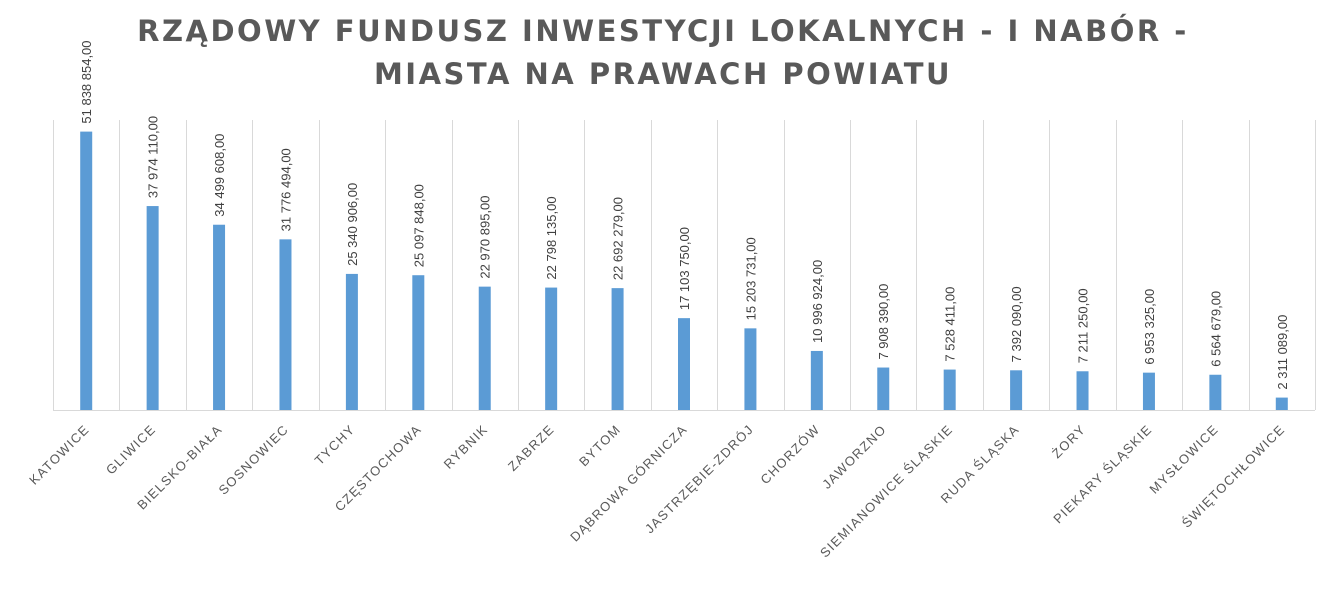 The image size is (1326, 604). What do you see at coordinates (628, 483) in the screenshot?
I see `category-tick-label: DĄBROWA GÓRNICZA` at bounding box center [628, 483].